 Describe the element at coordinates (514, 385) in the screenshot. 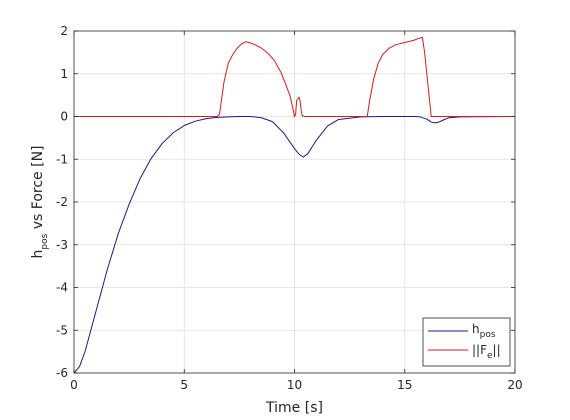

I see `x-tick-label: 20` at that location.